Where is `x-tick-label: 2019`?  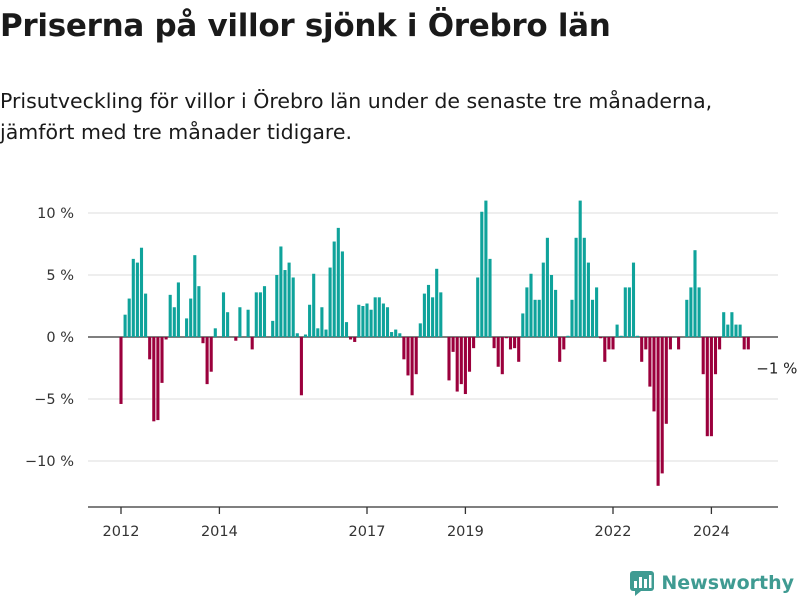
x-tick-label: 2019 is located at coordinates (465, 532).